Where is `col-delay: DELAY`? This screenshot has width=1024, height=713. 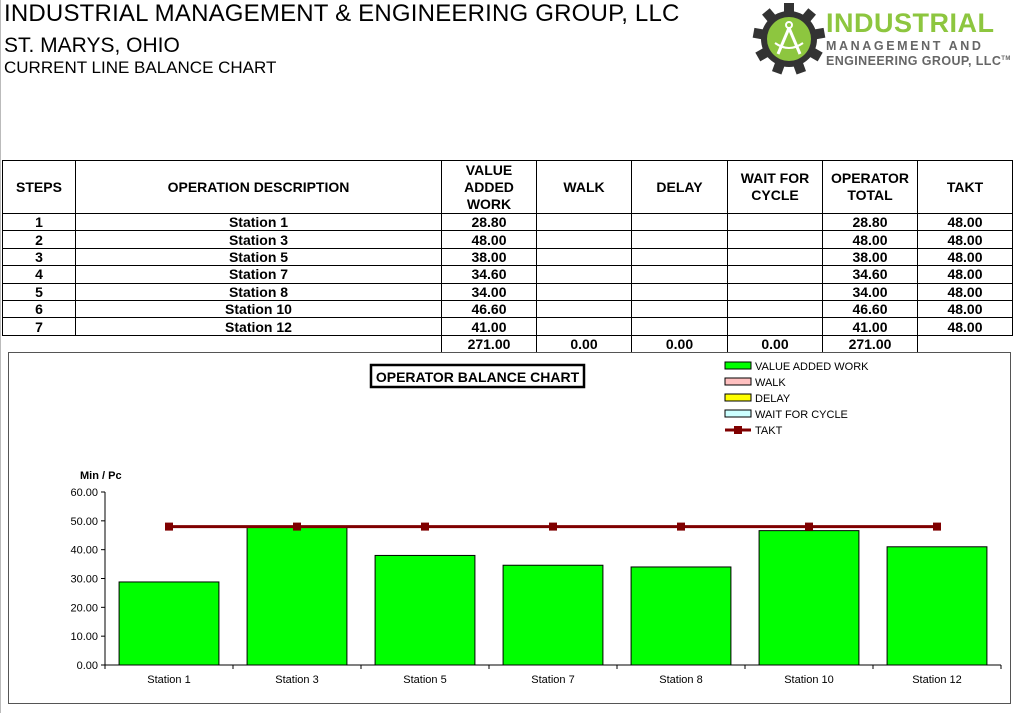
col-delay: DELAY is located at coordinates (679, 187).